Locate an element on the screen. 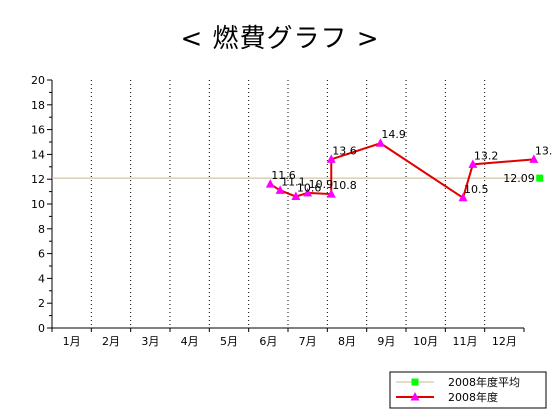  legend-marker-2008 is located at coordinates (415, 396).